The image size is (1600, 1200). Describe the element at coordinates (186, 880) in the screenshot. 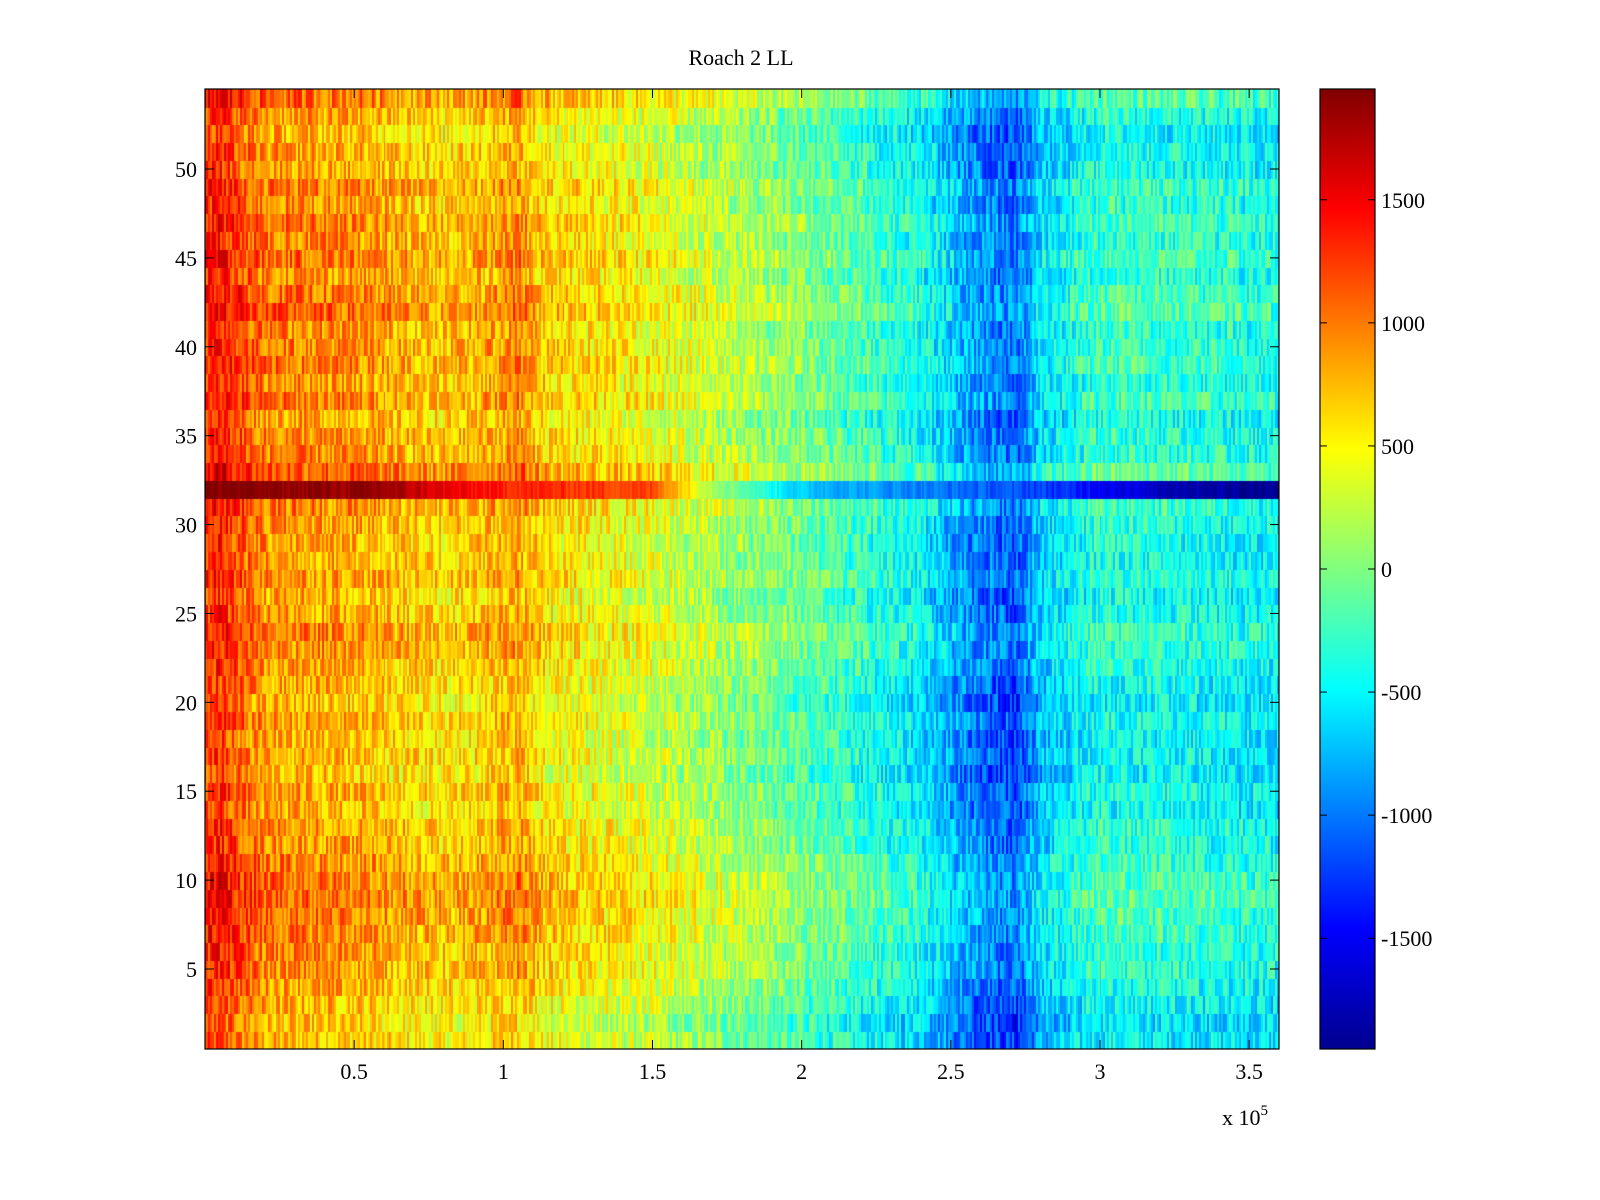

I see `y-tick-label: 10` at that location.